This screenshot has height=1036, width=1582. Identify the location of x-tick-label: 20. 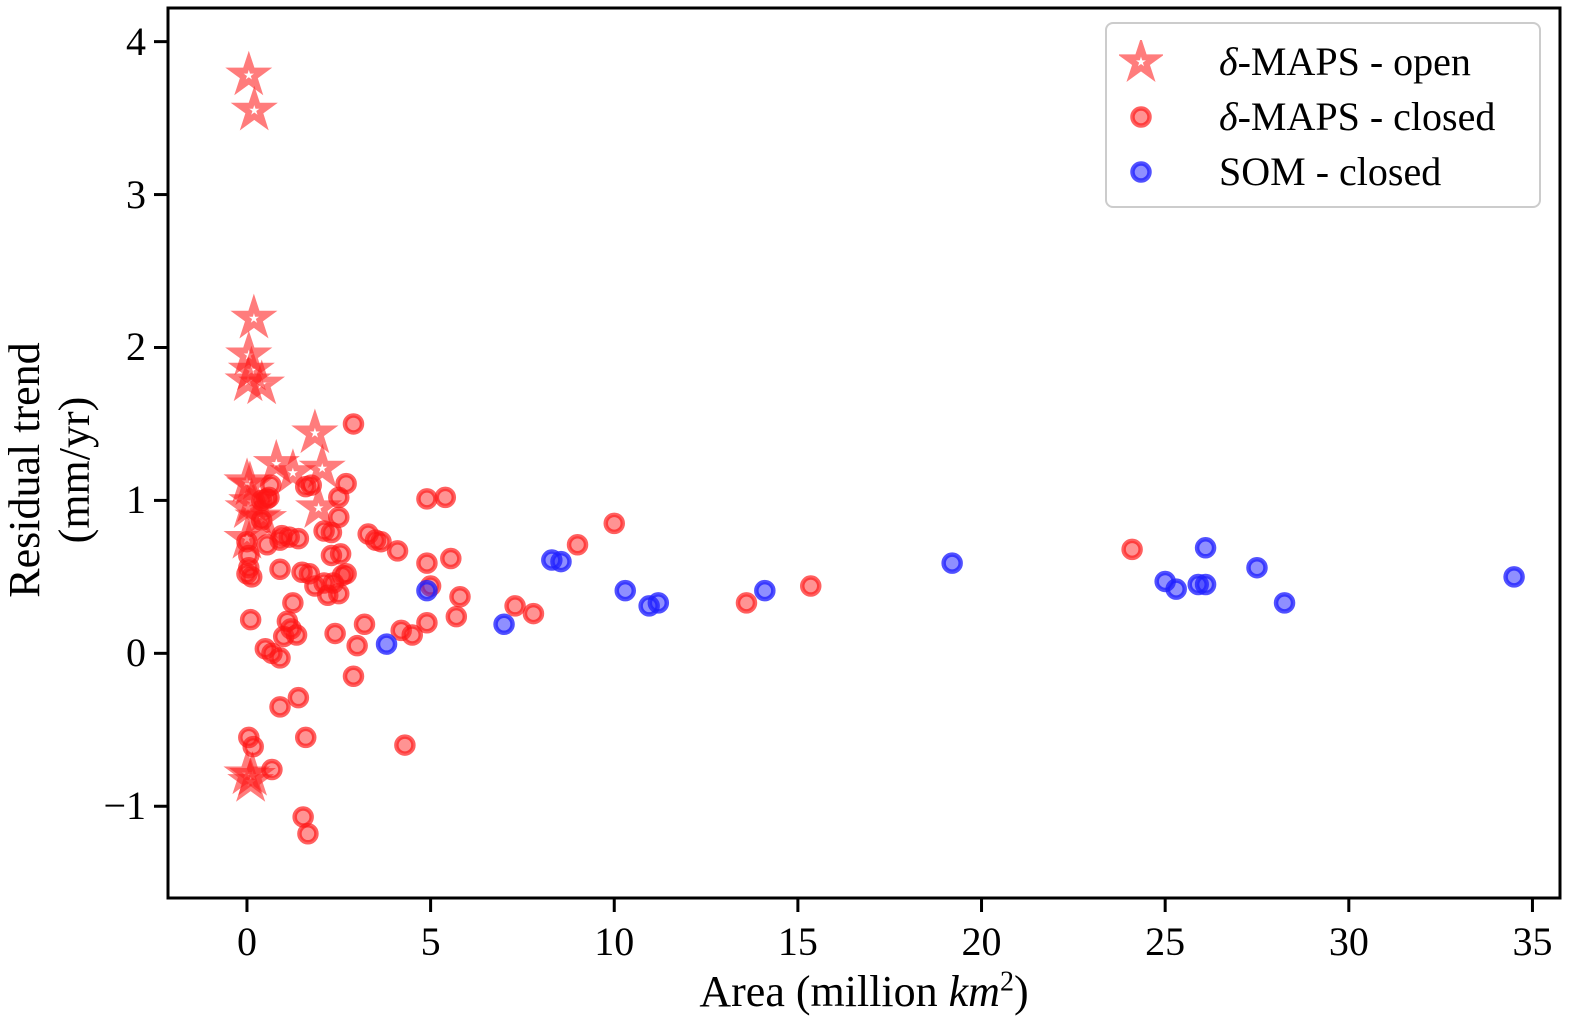
(981, 941).